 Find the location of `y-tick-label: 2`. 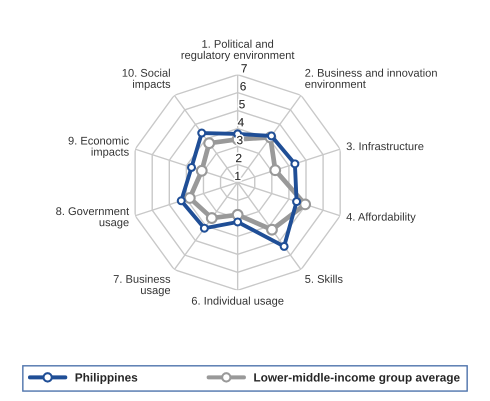

y-tick-label: 2 is located at coordinates (239, 158).